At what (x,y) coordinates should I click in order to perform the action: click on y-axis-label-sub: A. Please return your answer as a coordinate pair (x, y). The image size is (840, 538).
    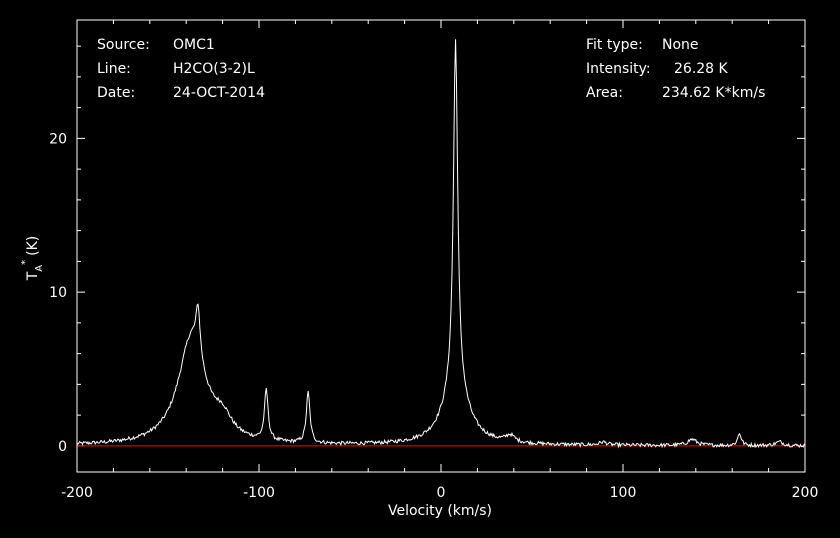
    Looking at the image, I should click on (39, 268).